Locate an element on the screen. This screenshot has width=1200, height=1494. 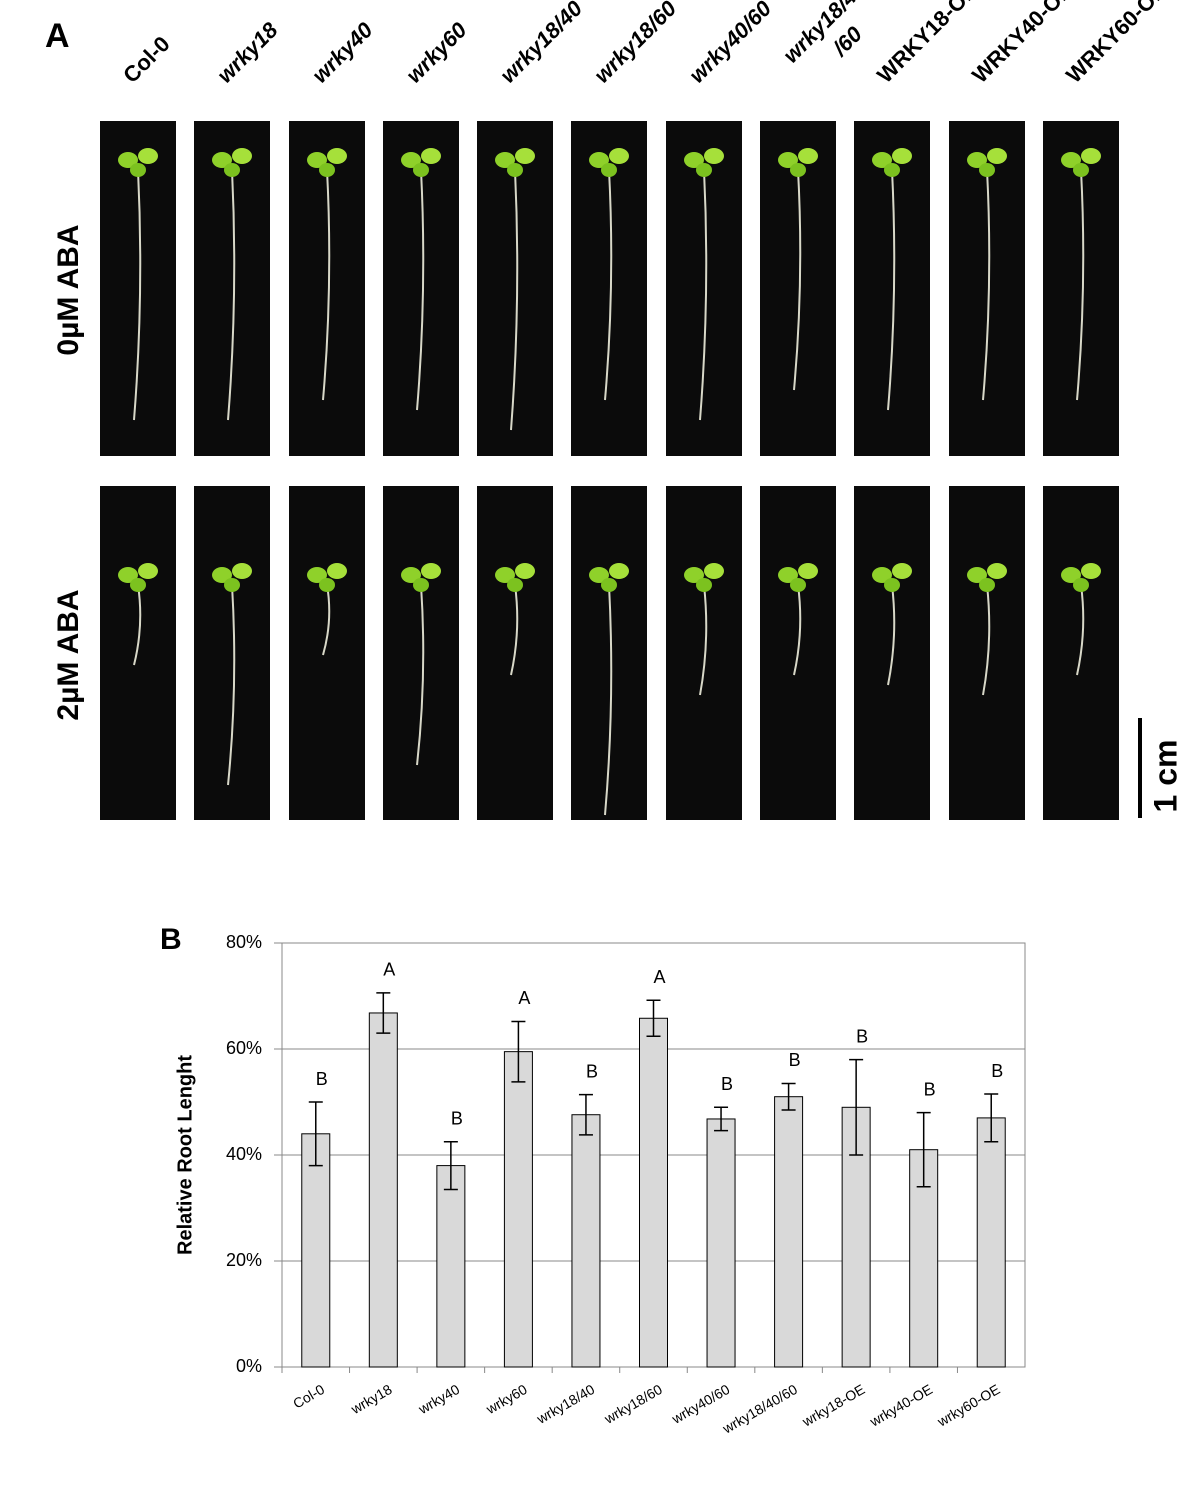
x-tick-label: wrky18-OE is located at coordinates (833, 1405).